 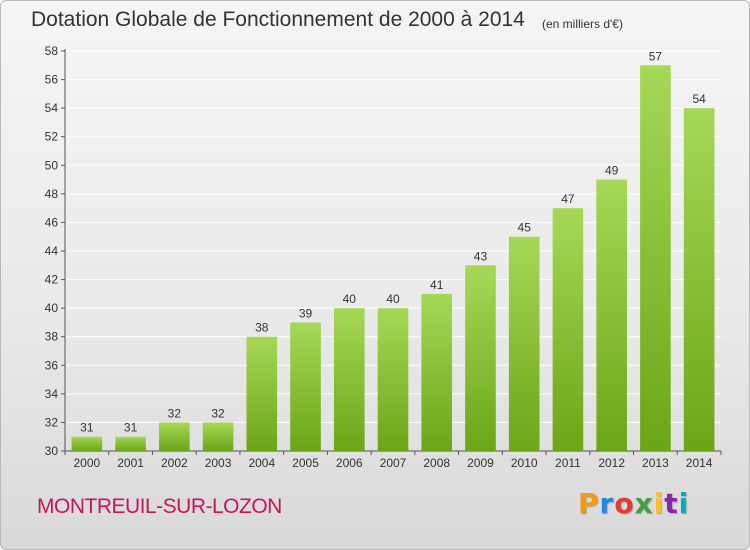 What do you see at coordinates (52, 80) in the screenshot?
I see `y-tick-label: 56` at bounding box center [52, 80].